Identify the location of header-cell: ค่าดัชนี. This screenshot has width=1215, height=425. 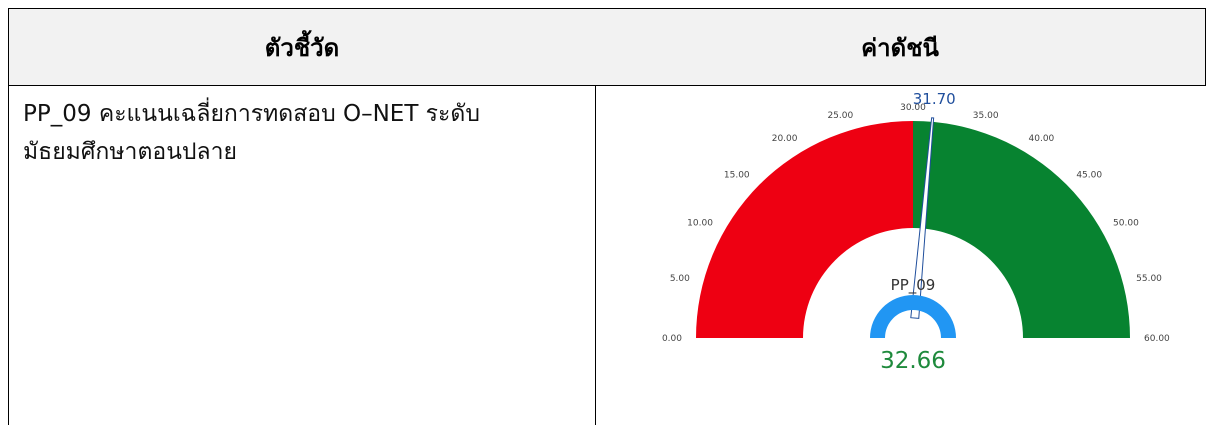
(900, 47).